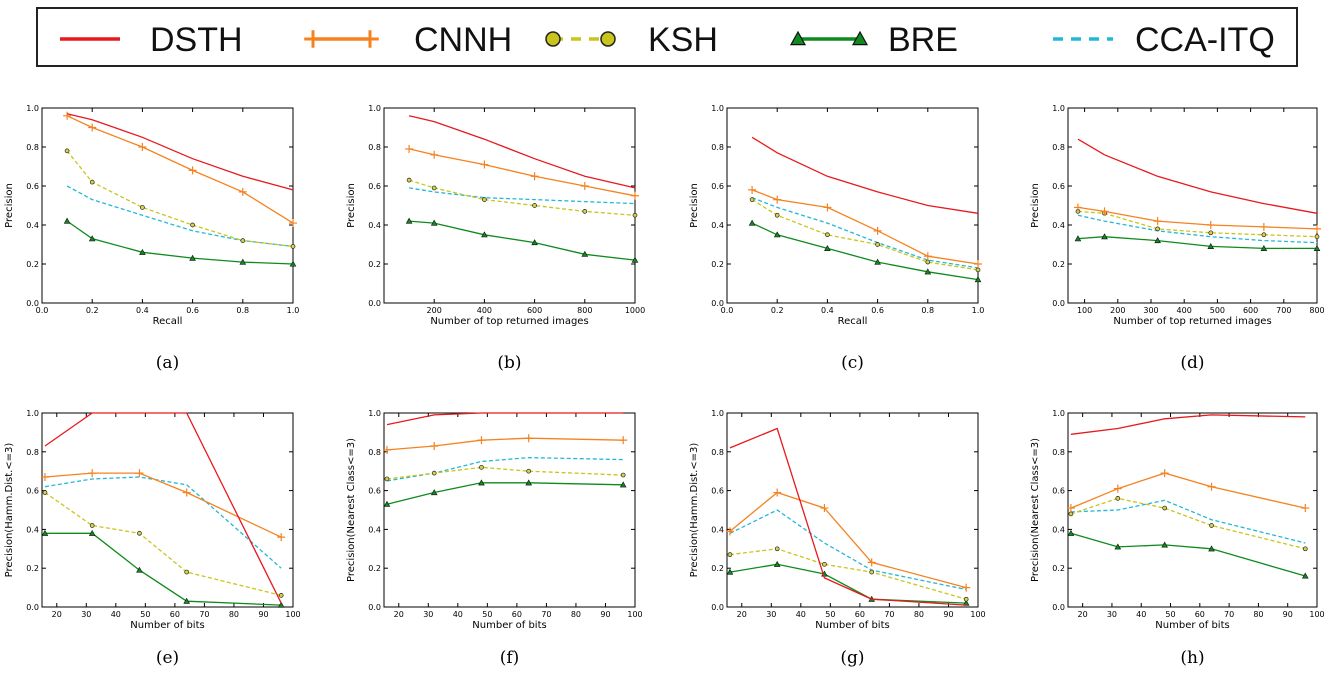 The height and width of the screenshot is (673, 1335). What do you see at coordinates (32, 225) in the screenshot?
I see `y-tick-label: 0.4` at bounding box center [32, 225].